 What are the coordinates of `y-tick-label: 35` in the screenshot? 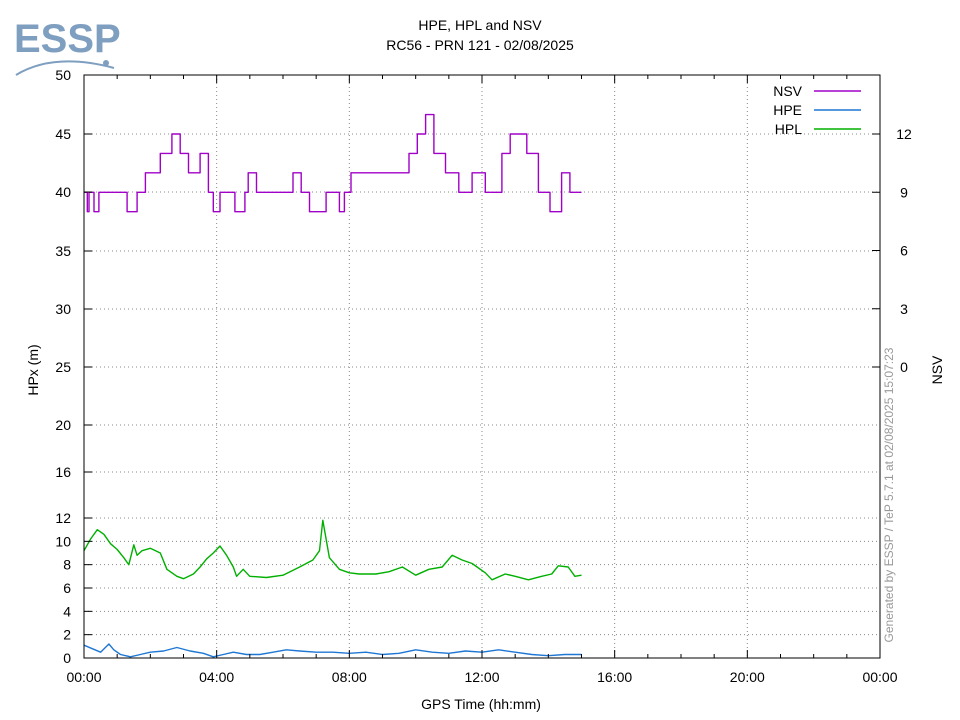 It's located at (63, 251).